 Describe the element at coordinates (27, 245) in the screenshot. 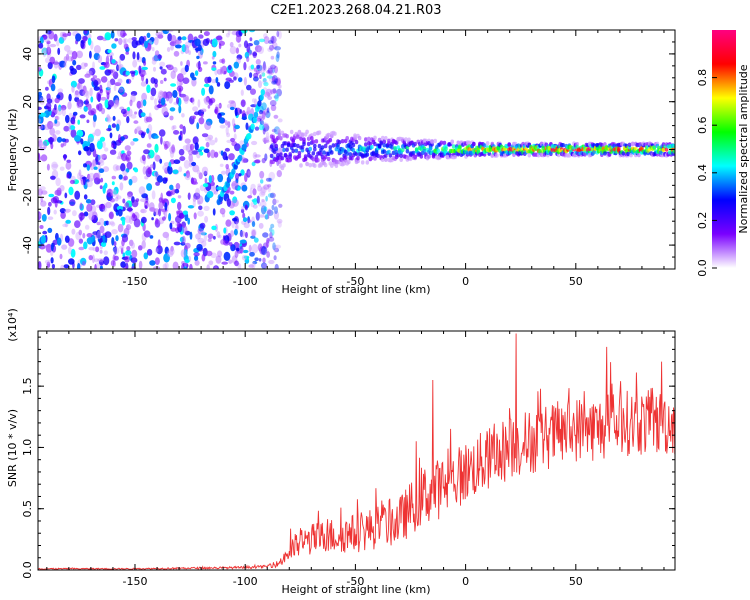

I see `y-tick-label: -40` at that location.